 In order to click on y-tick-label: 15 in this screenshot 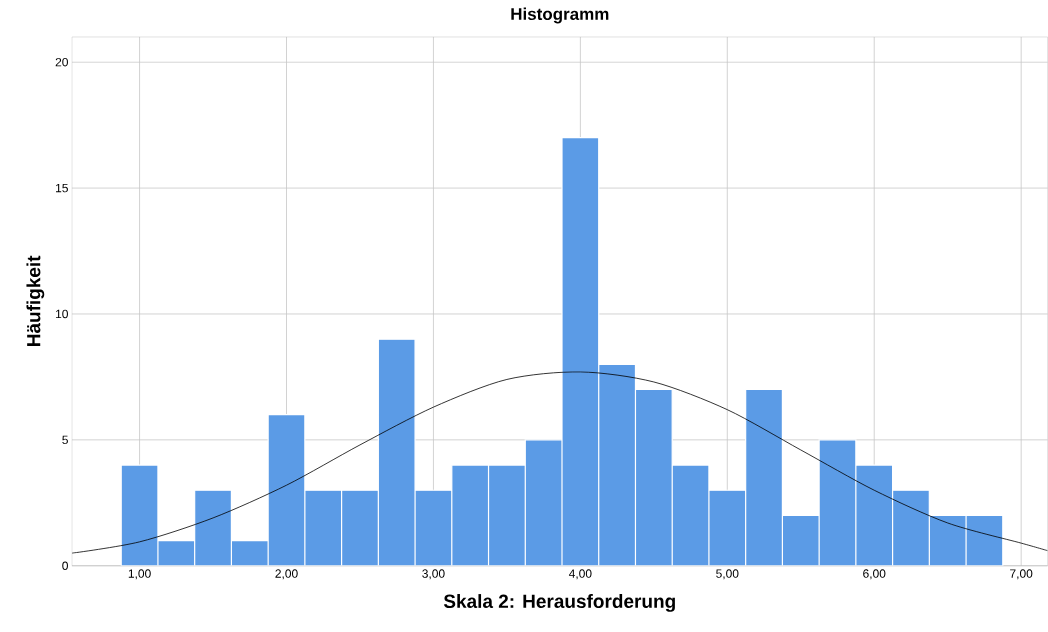, I will do `click(62, 188)`.